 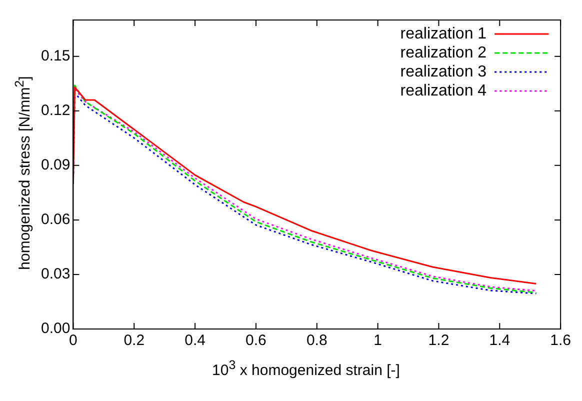 What do you see at coordinates (256, 341) in the screenshot?
I see `x-tick-label: 0.6` at bounding box center [256, 341].